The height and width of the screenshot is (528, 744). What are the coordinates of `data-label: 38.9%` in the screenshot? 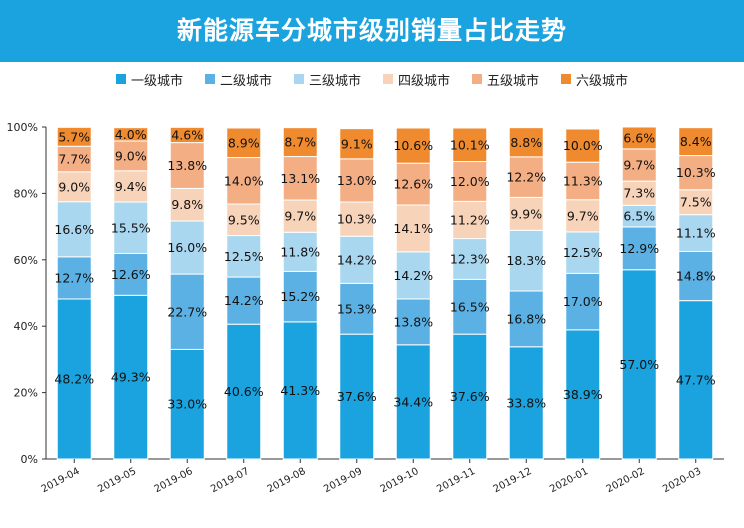 It's located at (583, 394).